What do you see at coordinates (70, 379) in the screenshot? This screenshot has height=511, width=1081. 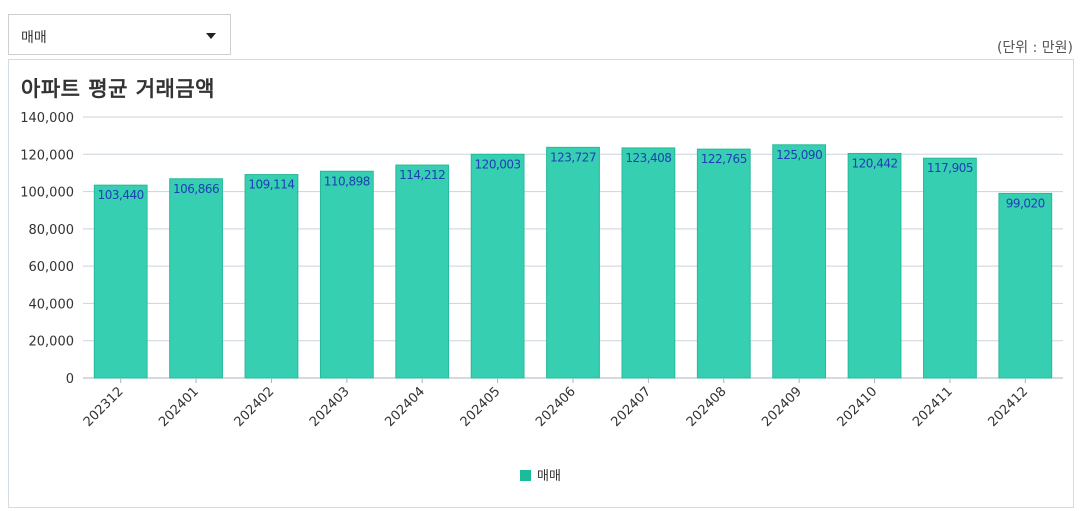 I see `y-tick-label: 0` at bounding box center [70, 379].